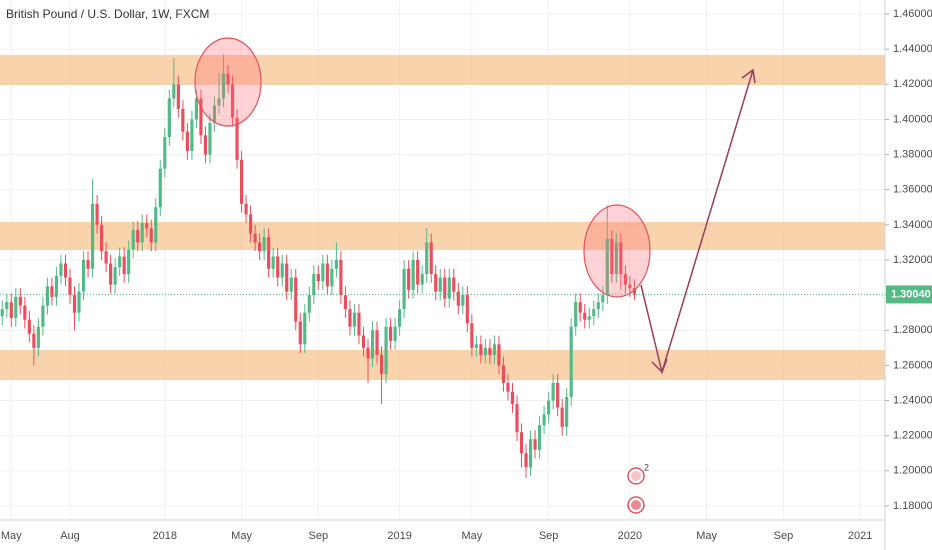  Describe the element at coordinates (860, 536) in the screenshot. I see `x-tick-label: 2021` at that location.